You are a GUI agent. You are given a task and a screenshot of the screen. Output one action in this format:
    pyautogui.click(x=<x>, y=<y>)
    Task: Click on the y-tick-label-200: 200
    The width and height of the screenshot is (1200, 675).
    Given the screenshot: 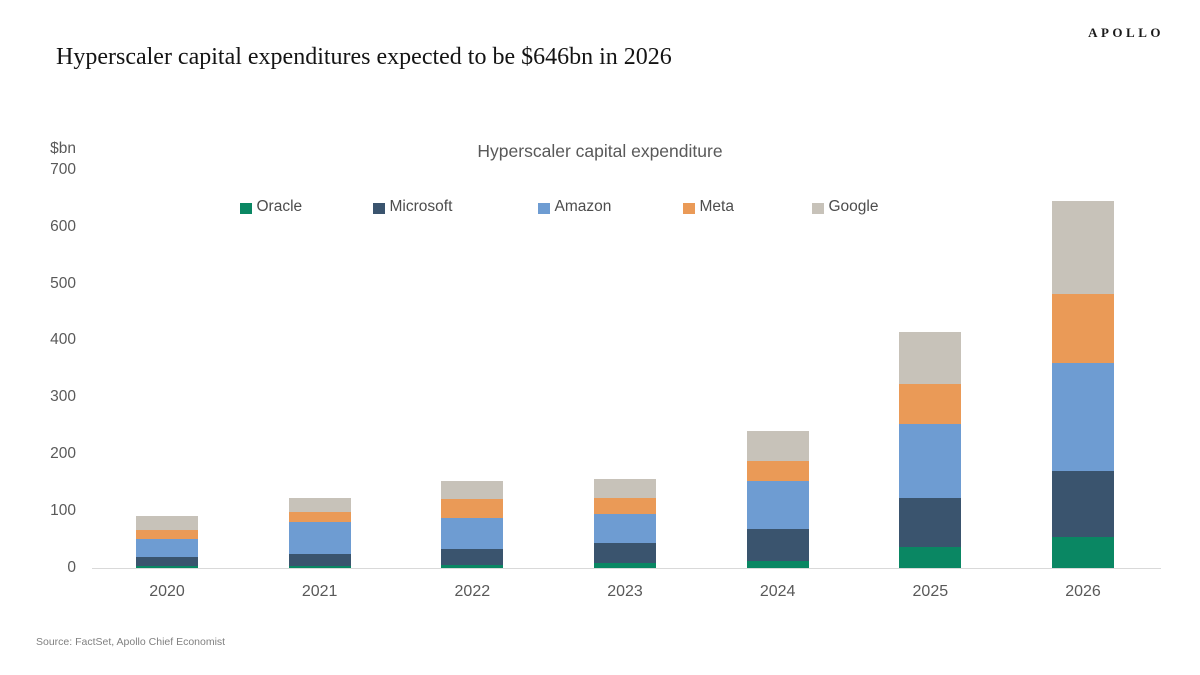 What is the action you would take?
    pyautogui.click(x=63, y=453)
    